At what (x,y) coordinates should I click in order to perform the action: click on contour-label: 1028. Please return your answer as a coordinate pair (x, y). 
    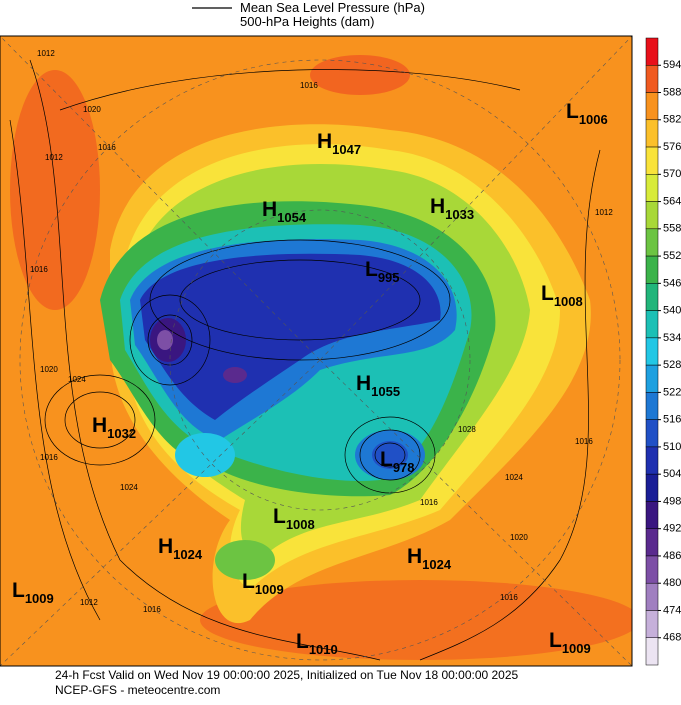
    Looking at the image, I should click on (467, 429).